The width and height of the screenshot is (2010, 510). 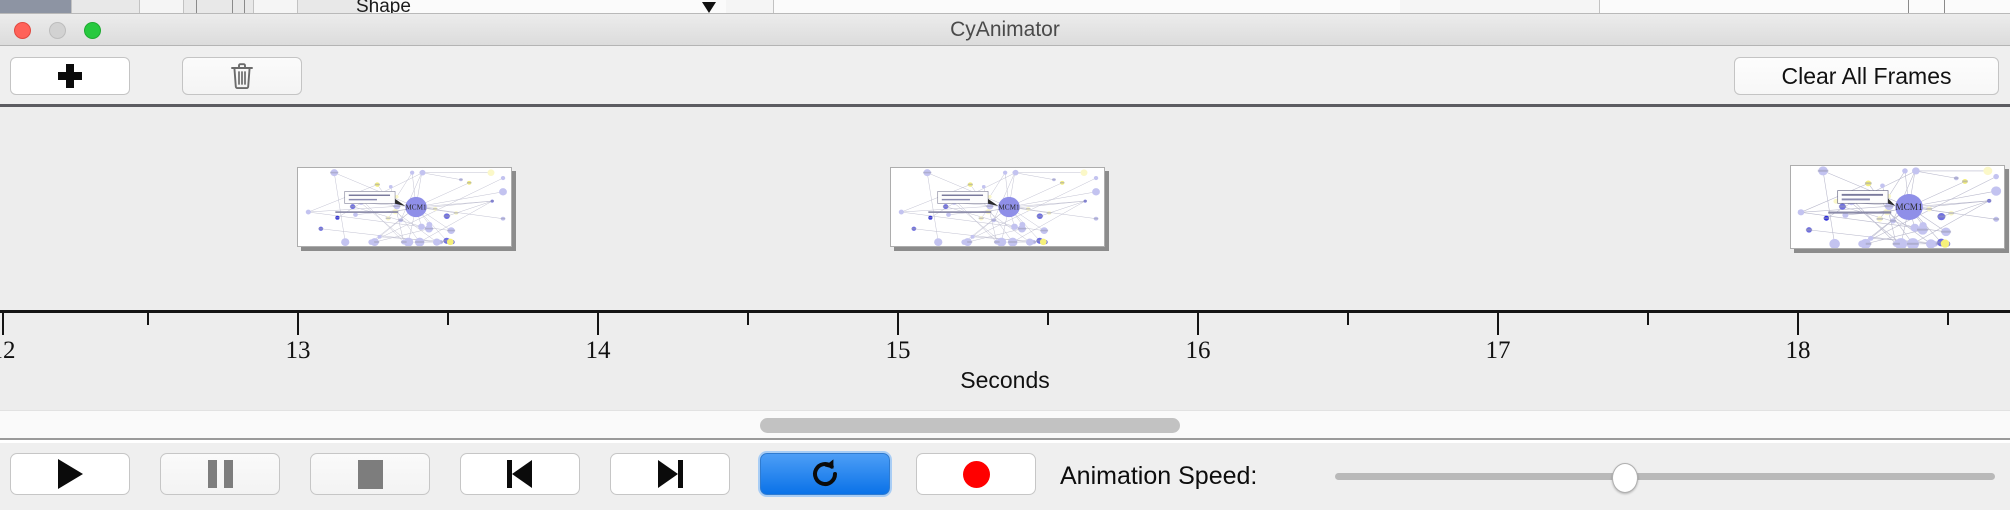 What do you see at coordinates (898, 350) in the screenshot?
I see `axis-tick-label: 15` at bounding box center [898, 350].